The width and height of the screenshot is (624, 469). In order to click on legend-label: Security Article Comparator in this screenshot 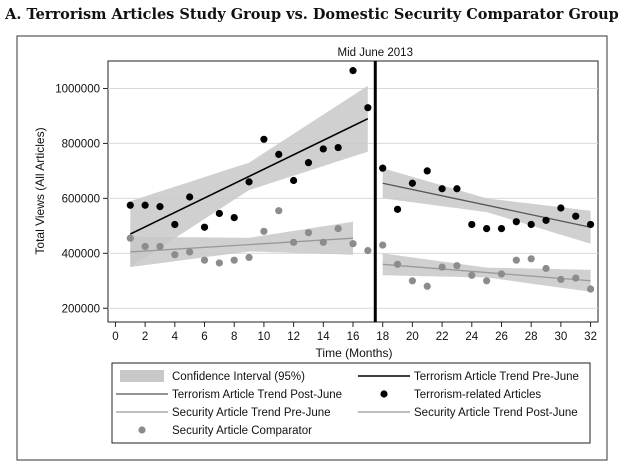, I will do `click(242, 431)`.